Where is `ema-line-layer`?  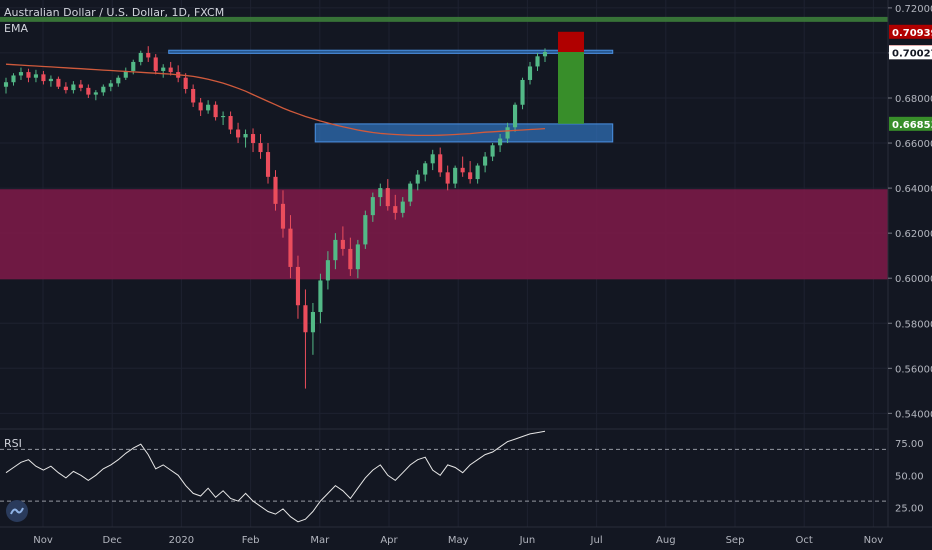
ema-line-layer is located at coordinates (275, 100).